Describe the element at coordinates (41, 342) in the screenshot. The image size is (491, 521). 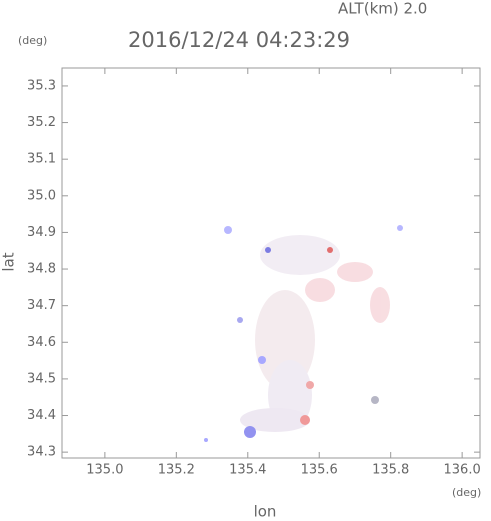
I see `y-tick-label: 34.6` at that location.